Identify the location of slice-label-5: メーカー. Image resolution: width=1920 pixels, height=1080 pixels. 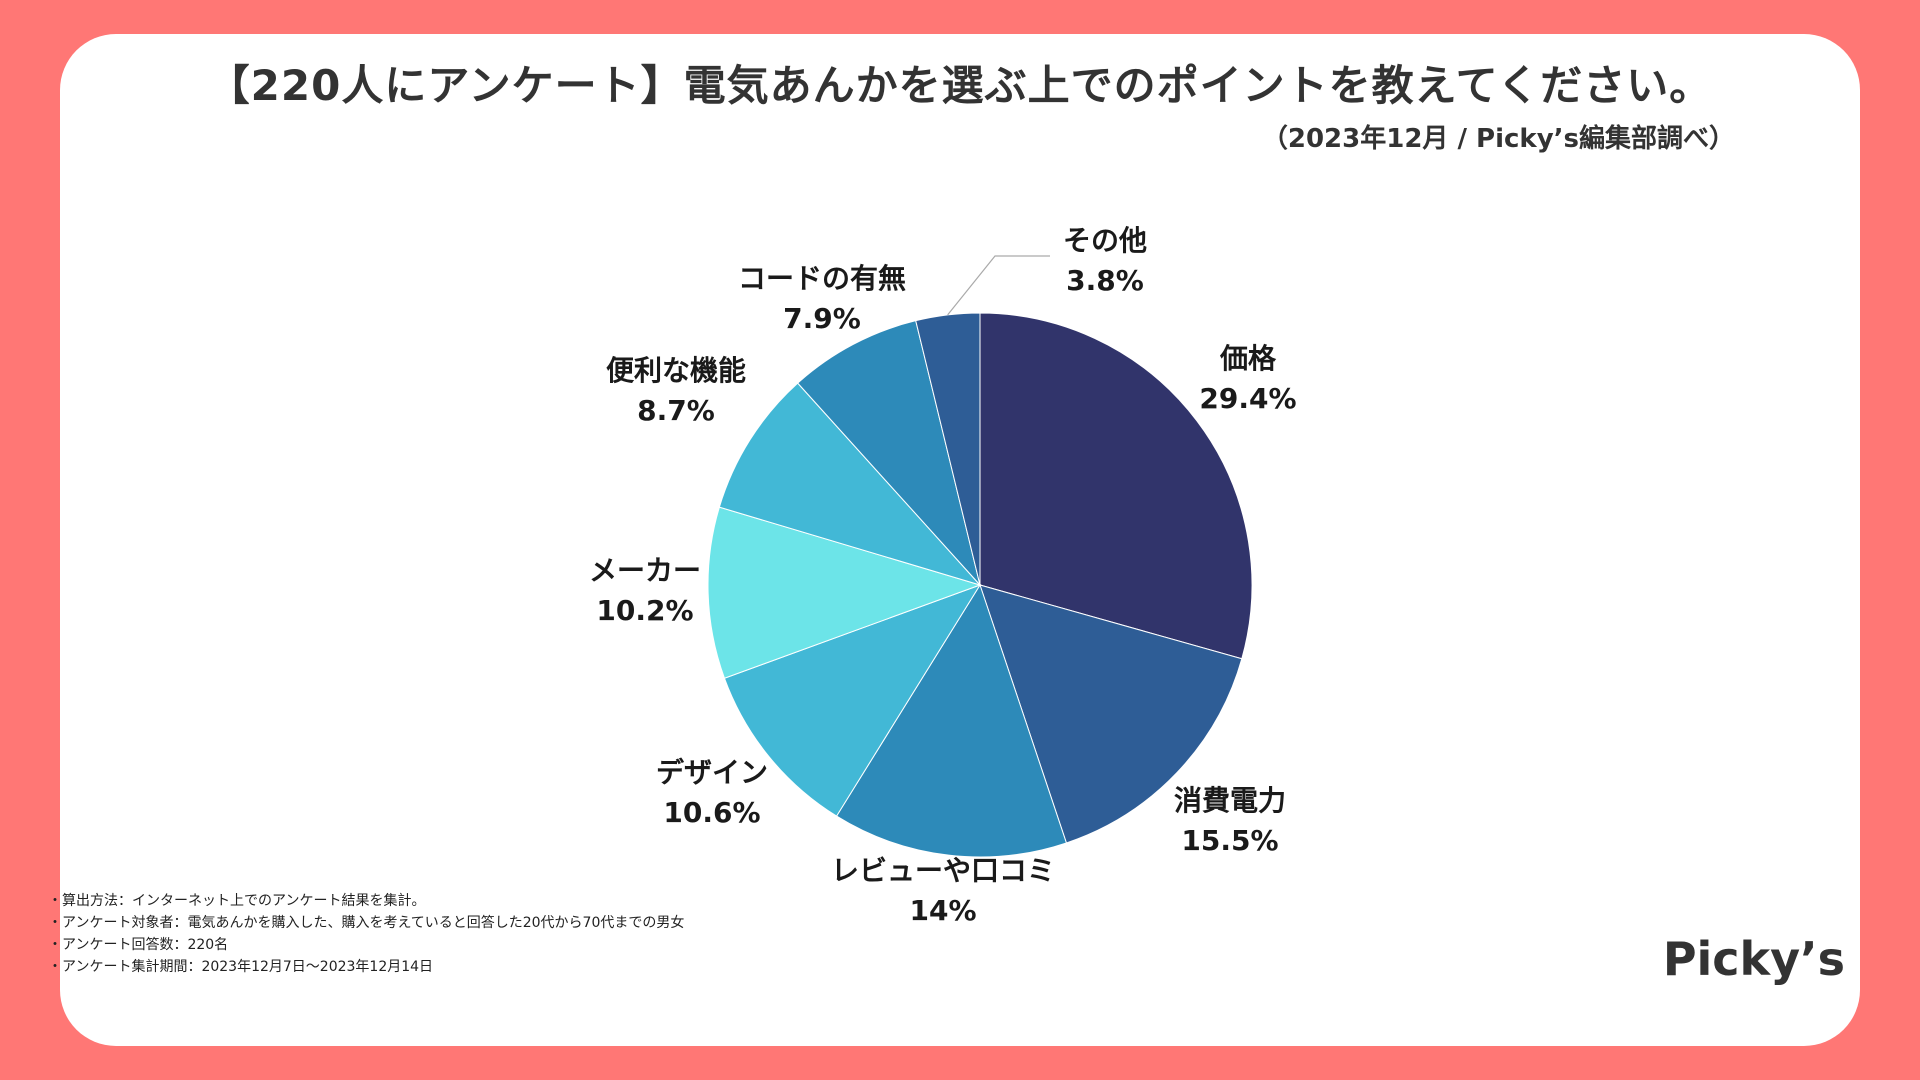
(645, 570).